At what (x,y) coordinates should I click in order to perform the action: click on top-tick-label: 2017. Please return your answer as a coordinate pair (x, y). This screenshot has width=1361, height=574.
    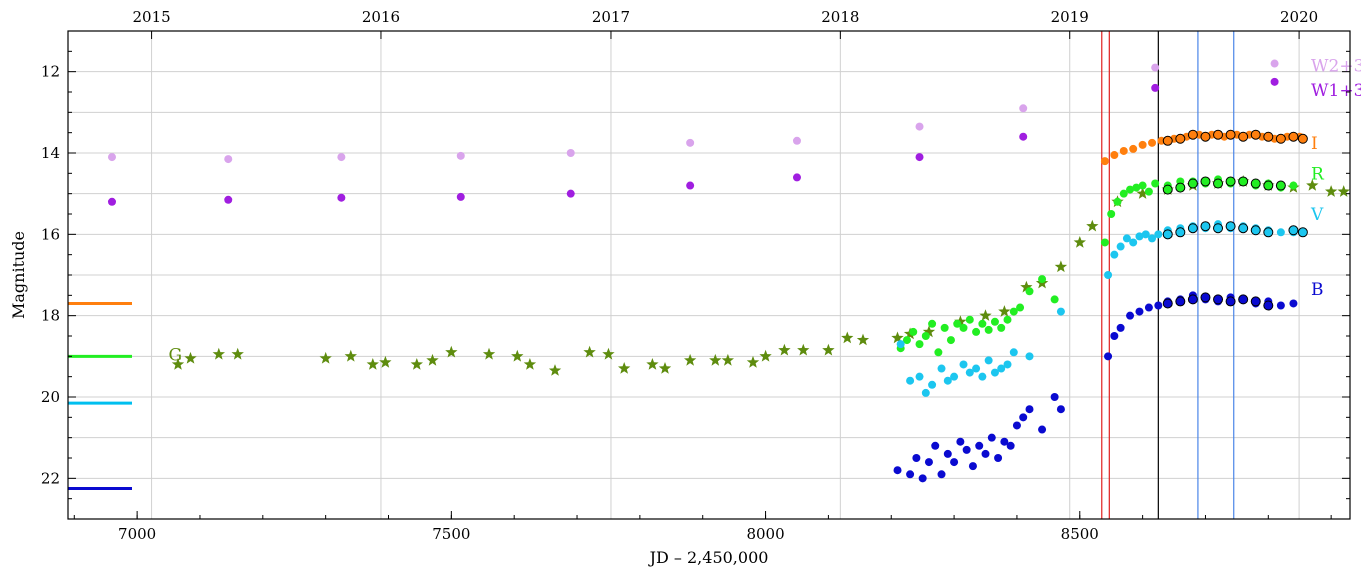
    Looking at the image, I should click on (611, 17).